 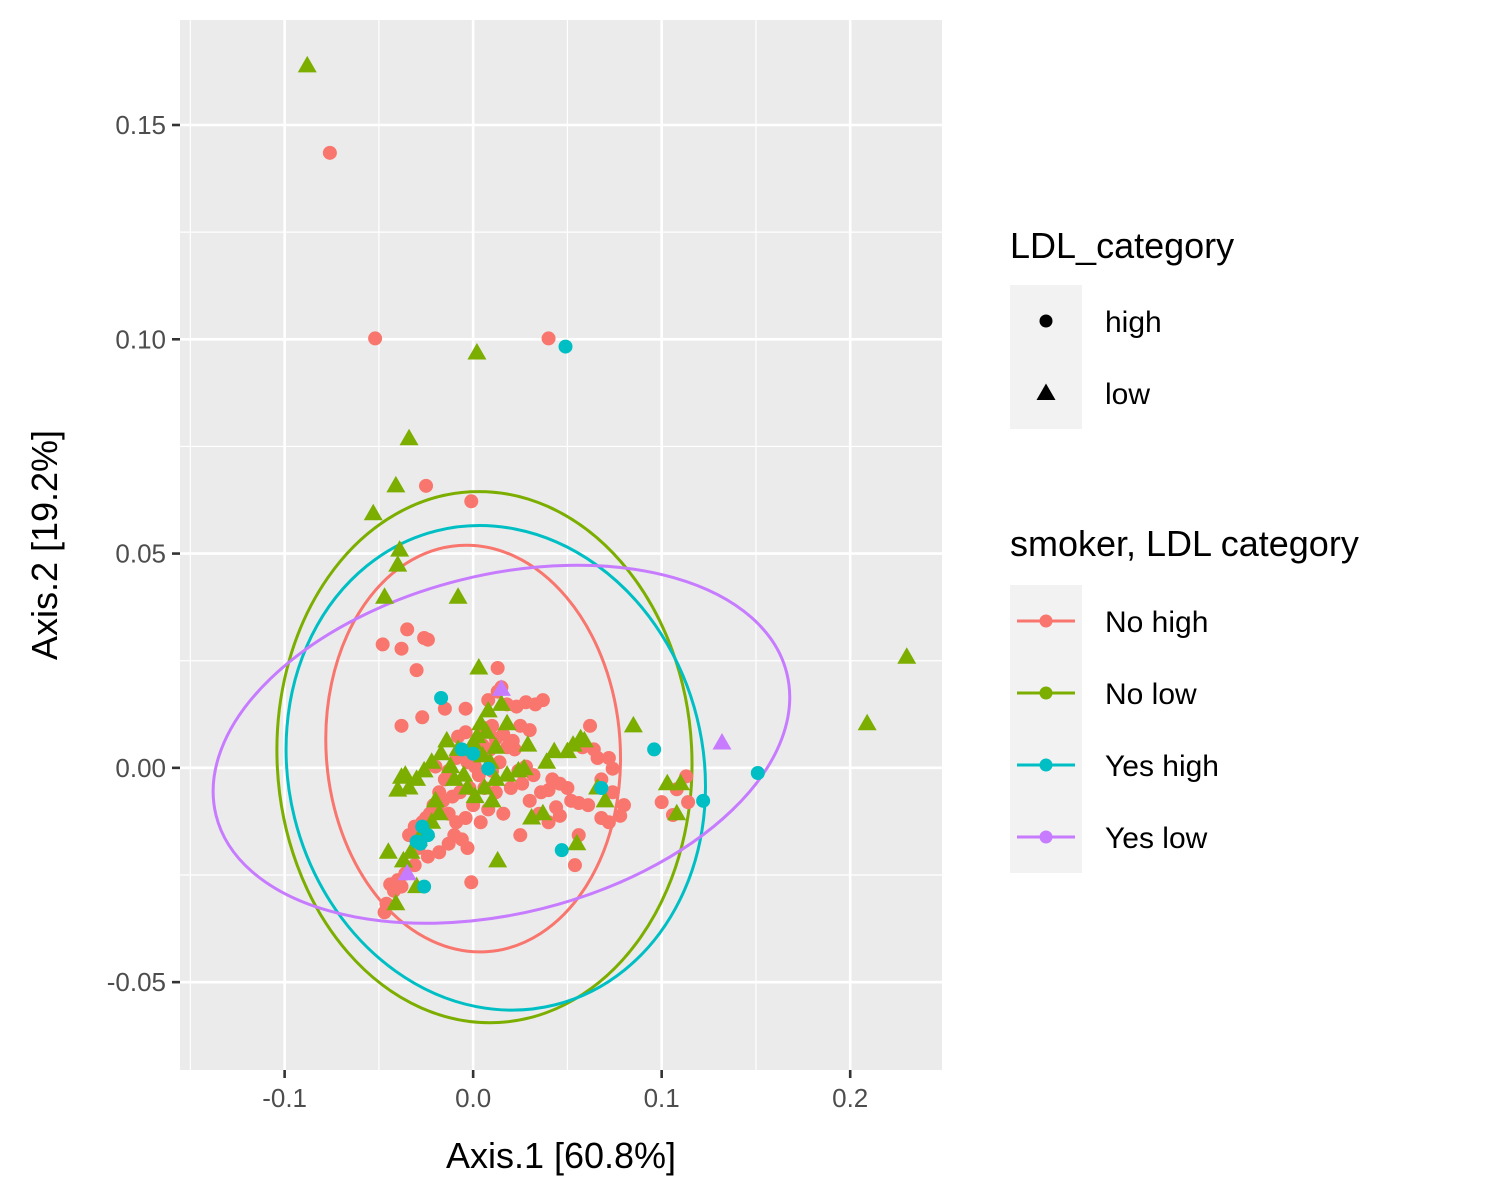 I want to click on ellipse-yes-high, so click(x=495, y=768).